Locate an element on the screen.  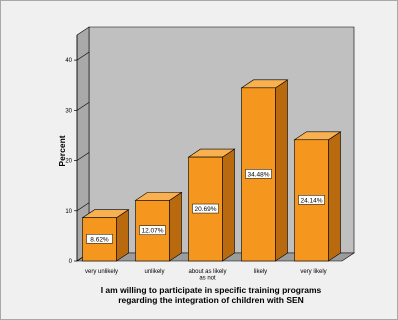
data-label: 34.48% is located at coordinates (258, 174).